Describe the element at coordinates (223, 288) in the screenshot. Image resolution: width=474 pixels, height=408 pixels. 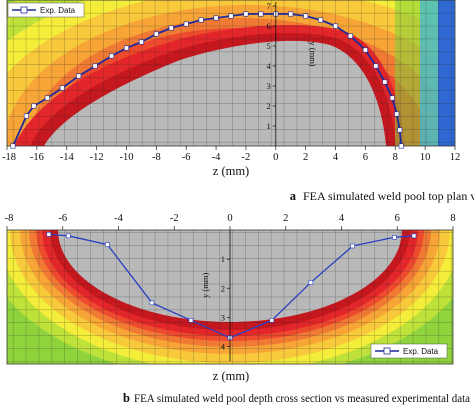
I see `panel-b-y-tick-label: 2` at that location.